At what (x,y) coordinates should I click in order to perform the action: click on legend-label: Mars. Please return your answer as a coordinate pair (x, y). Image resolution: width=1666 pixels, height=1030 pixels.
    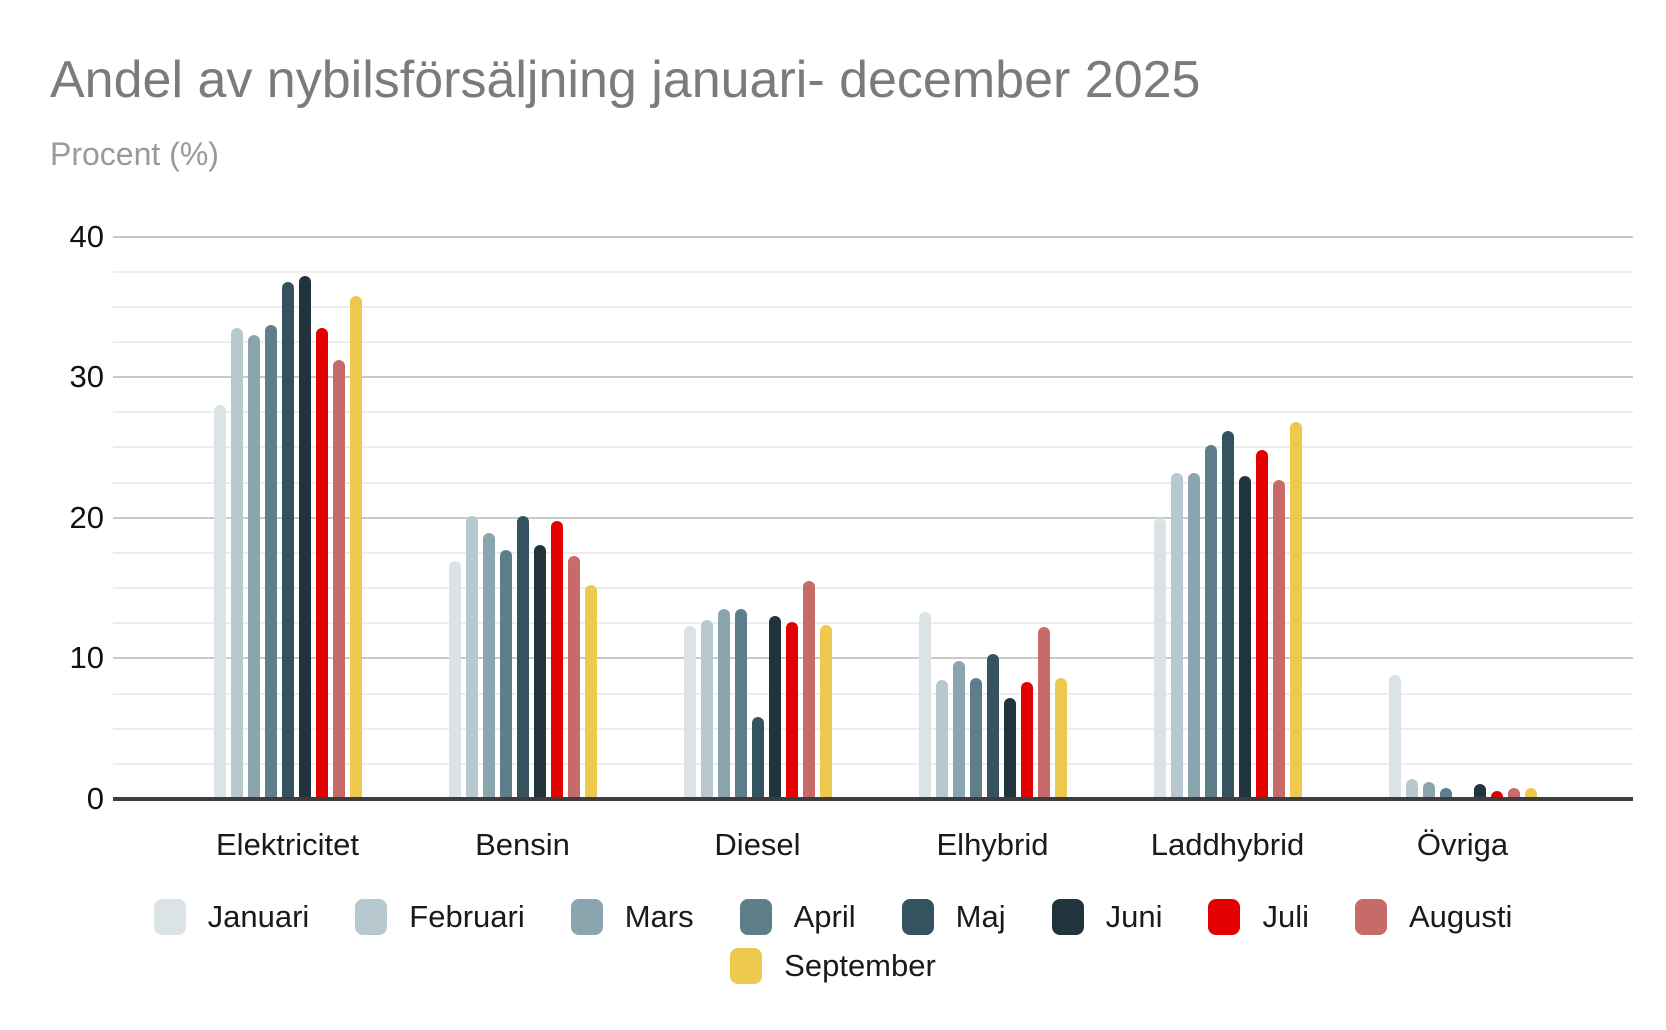
    Looking at the image, I should click on (659, 916).